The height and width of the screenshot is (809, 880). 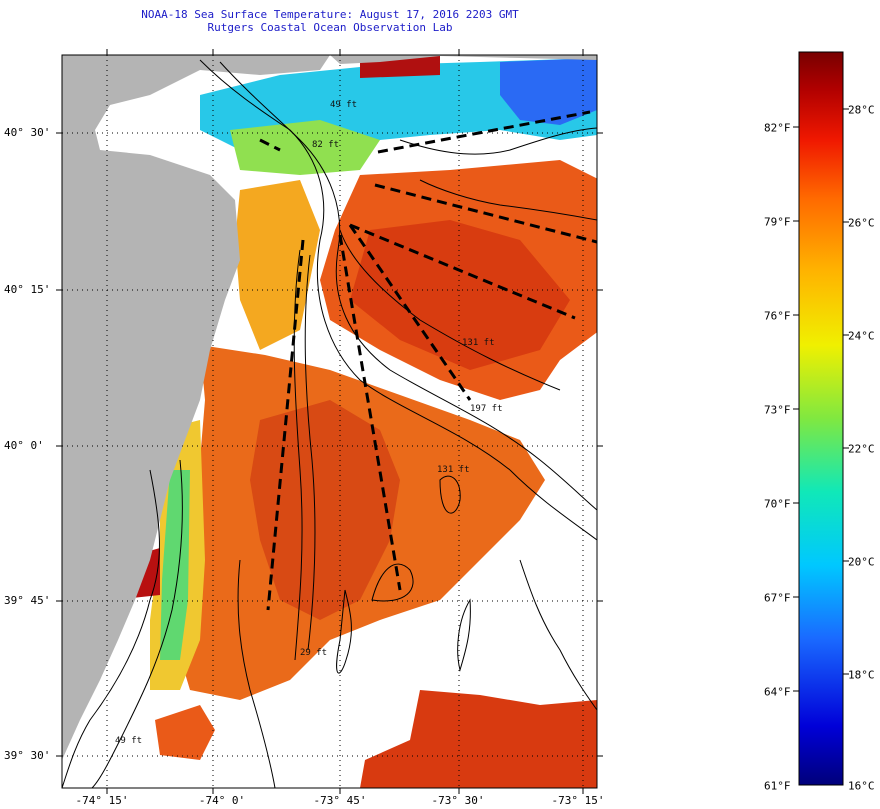 I want to click on lat-label: 40° 15', so click(x=27, y=289).